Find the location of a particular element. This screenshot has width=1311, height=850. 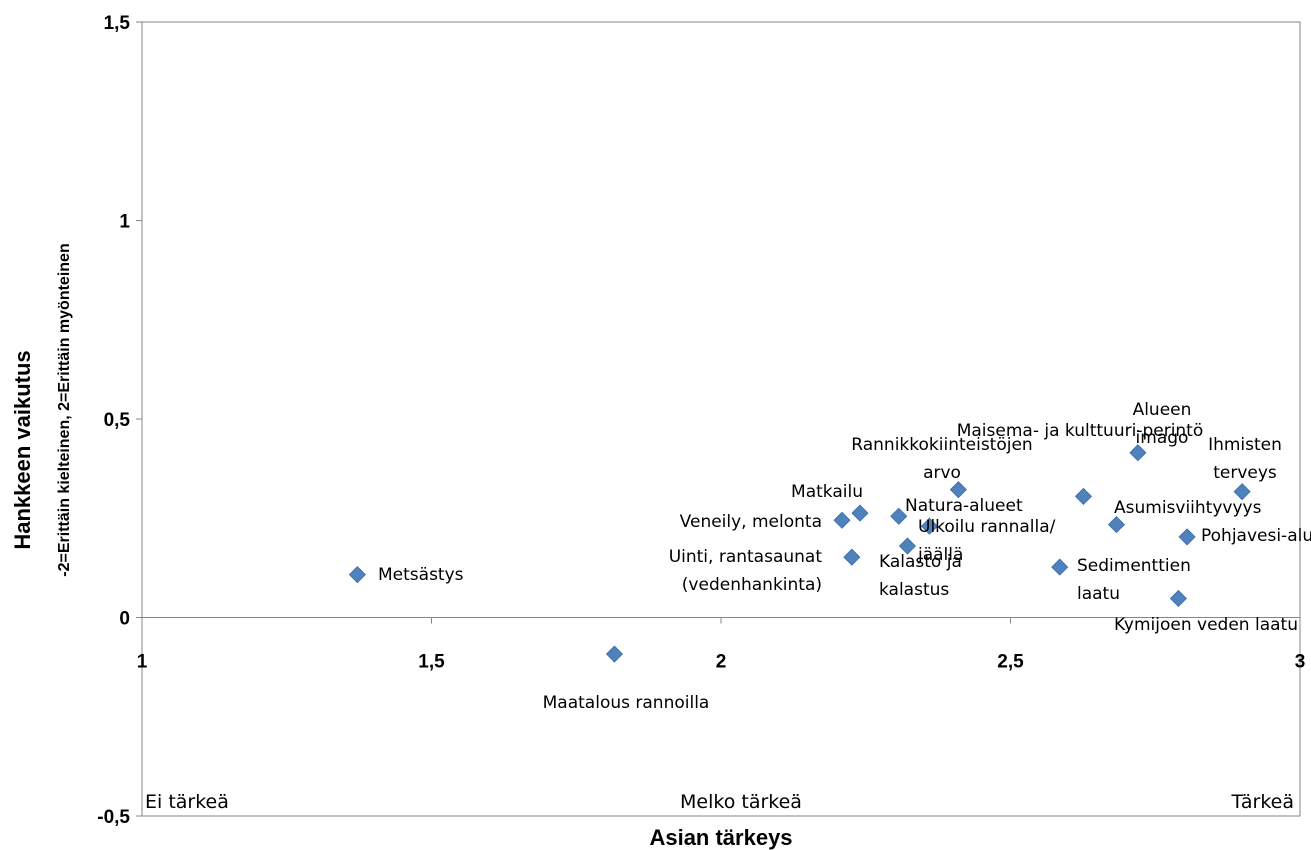

point-kalasto-ja-kalastus is located at coordinates (907, 546).